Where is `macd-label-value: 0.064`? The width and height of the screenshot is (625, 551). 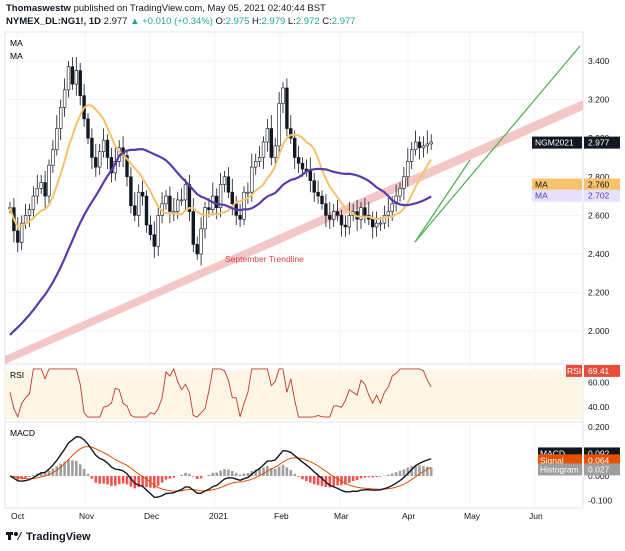 macd-label-value: 0.064 is located at coordinates (599, 460).